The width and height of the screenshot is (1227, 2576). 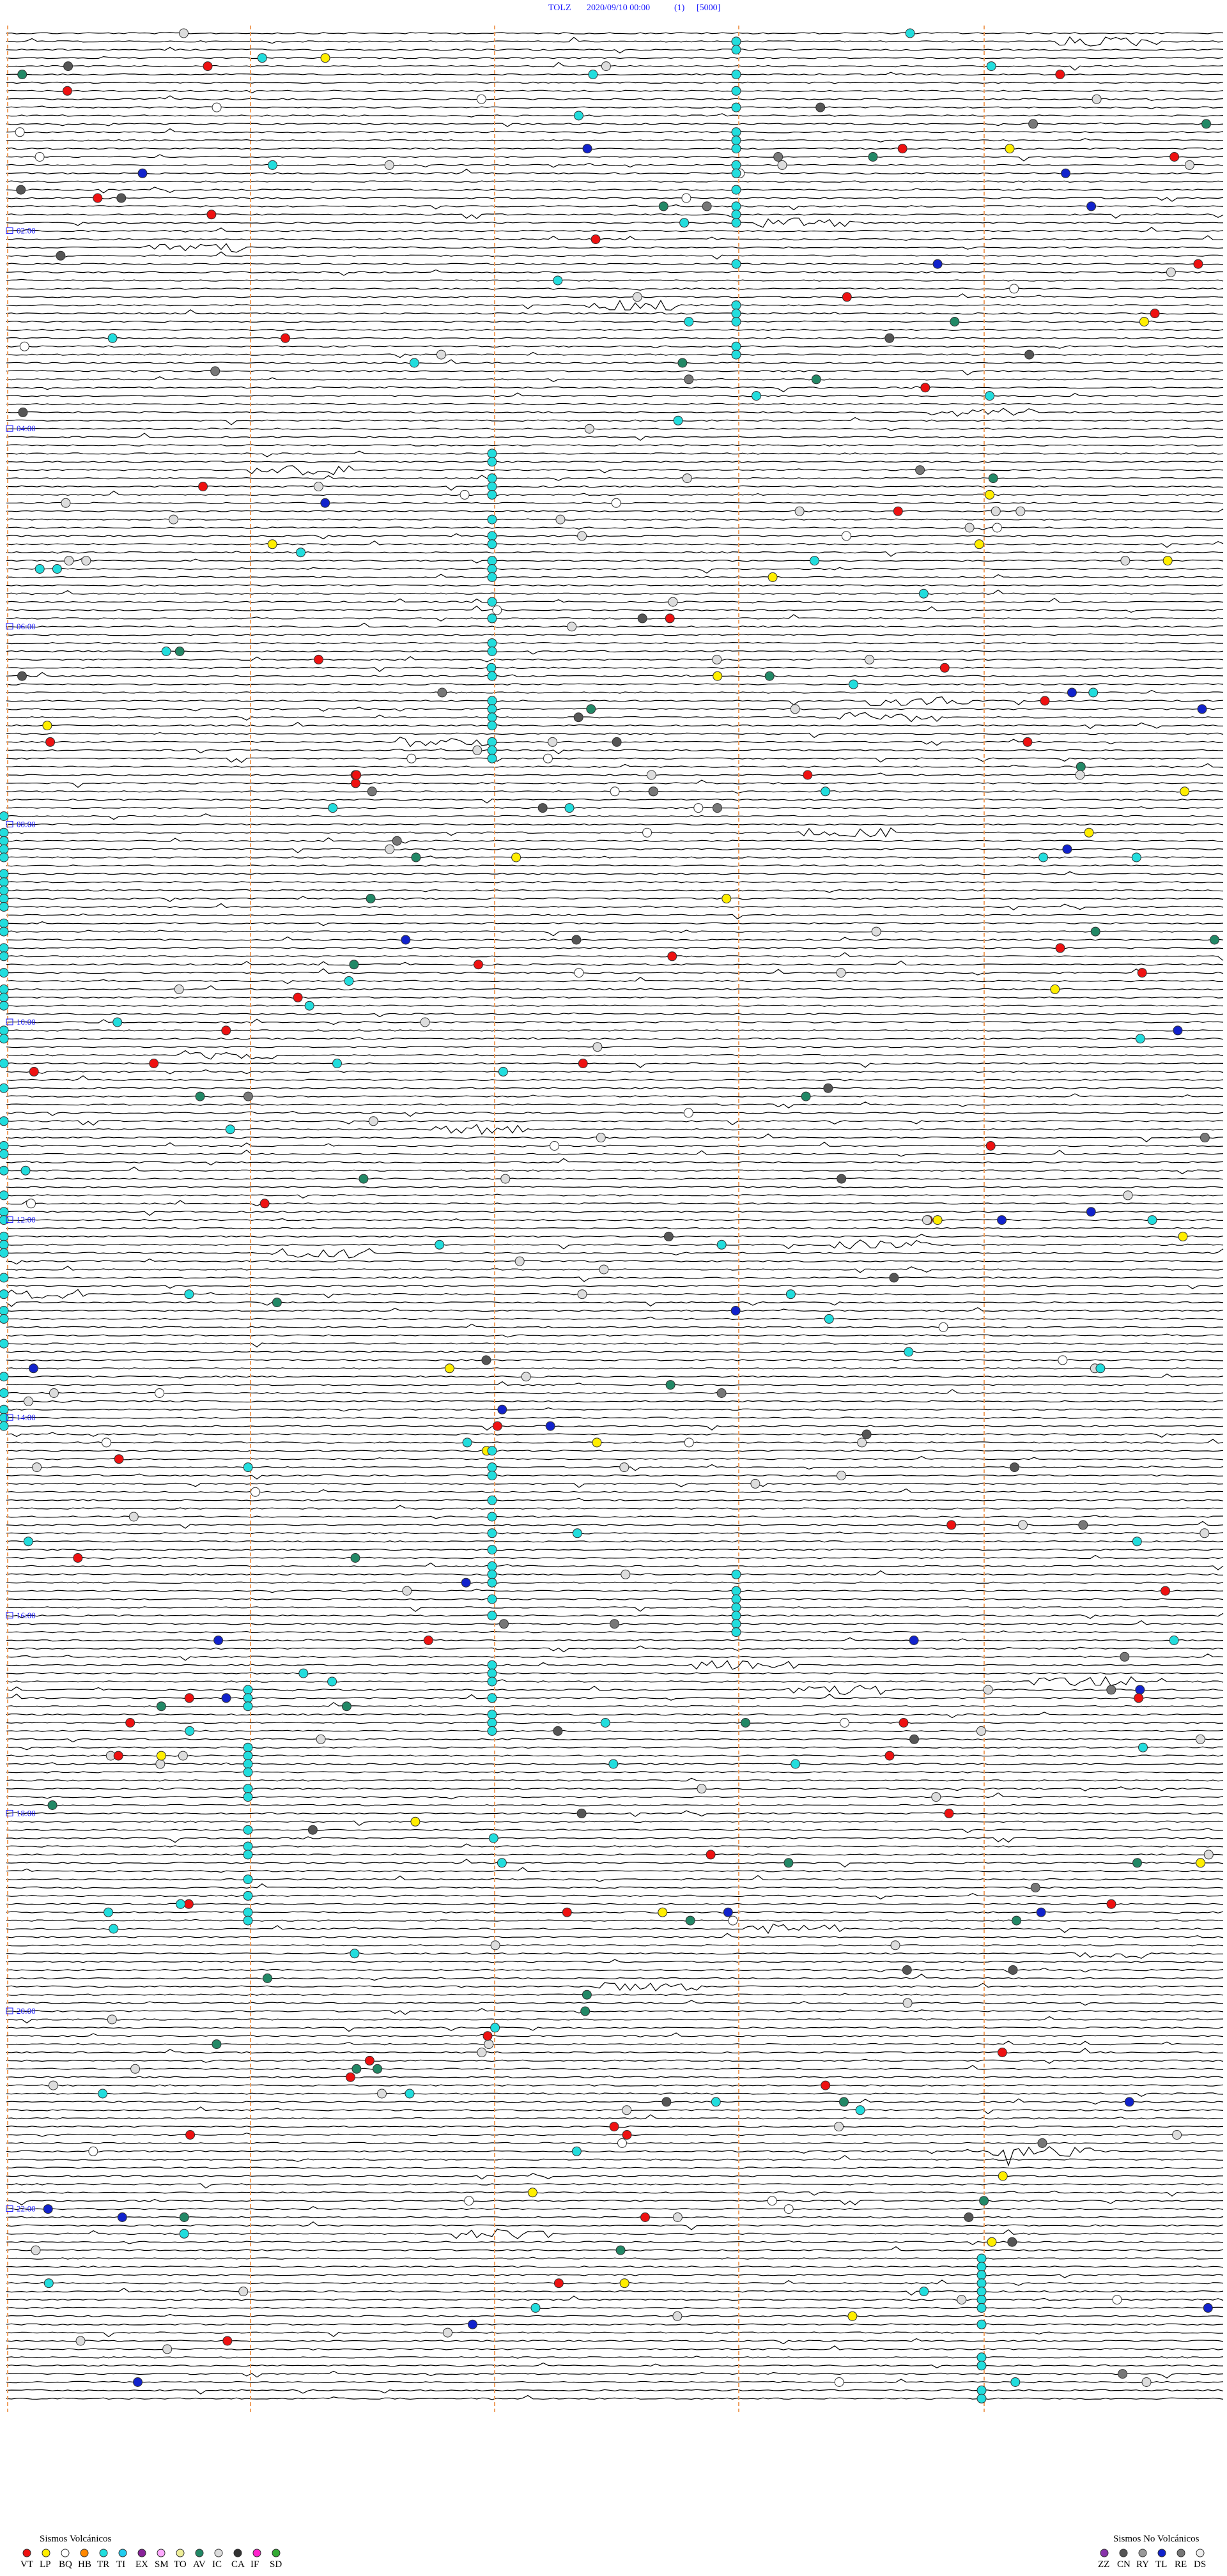 I want to click on legend-code: ZZ, so click(x=1103, y=2564).